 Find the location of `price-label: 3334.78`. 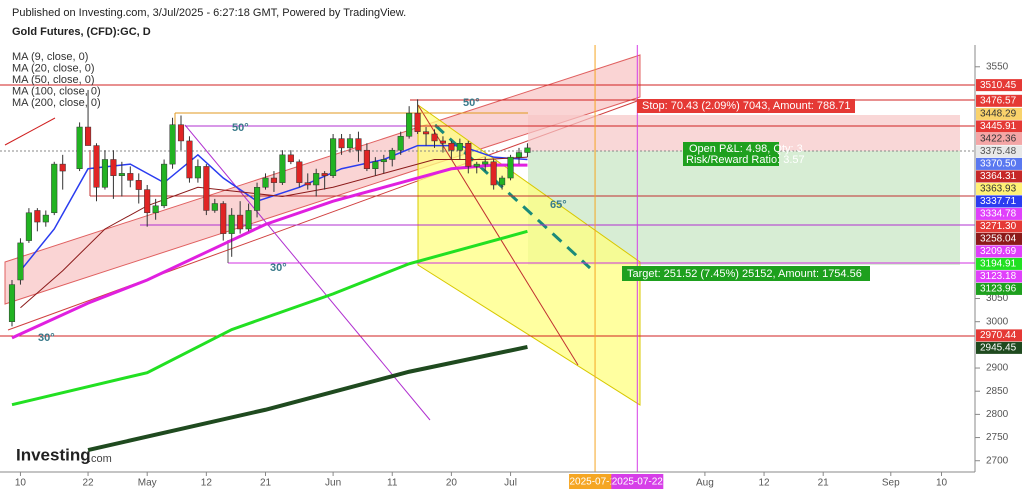

price-label: 3334.78 is located at coordinates (998, 214).